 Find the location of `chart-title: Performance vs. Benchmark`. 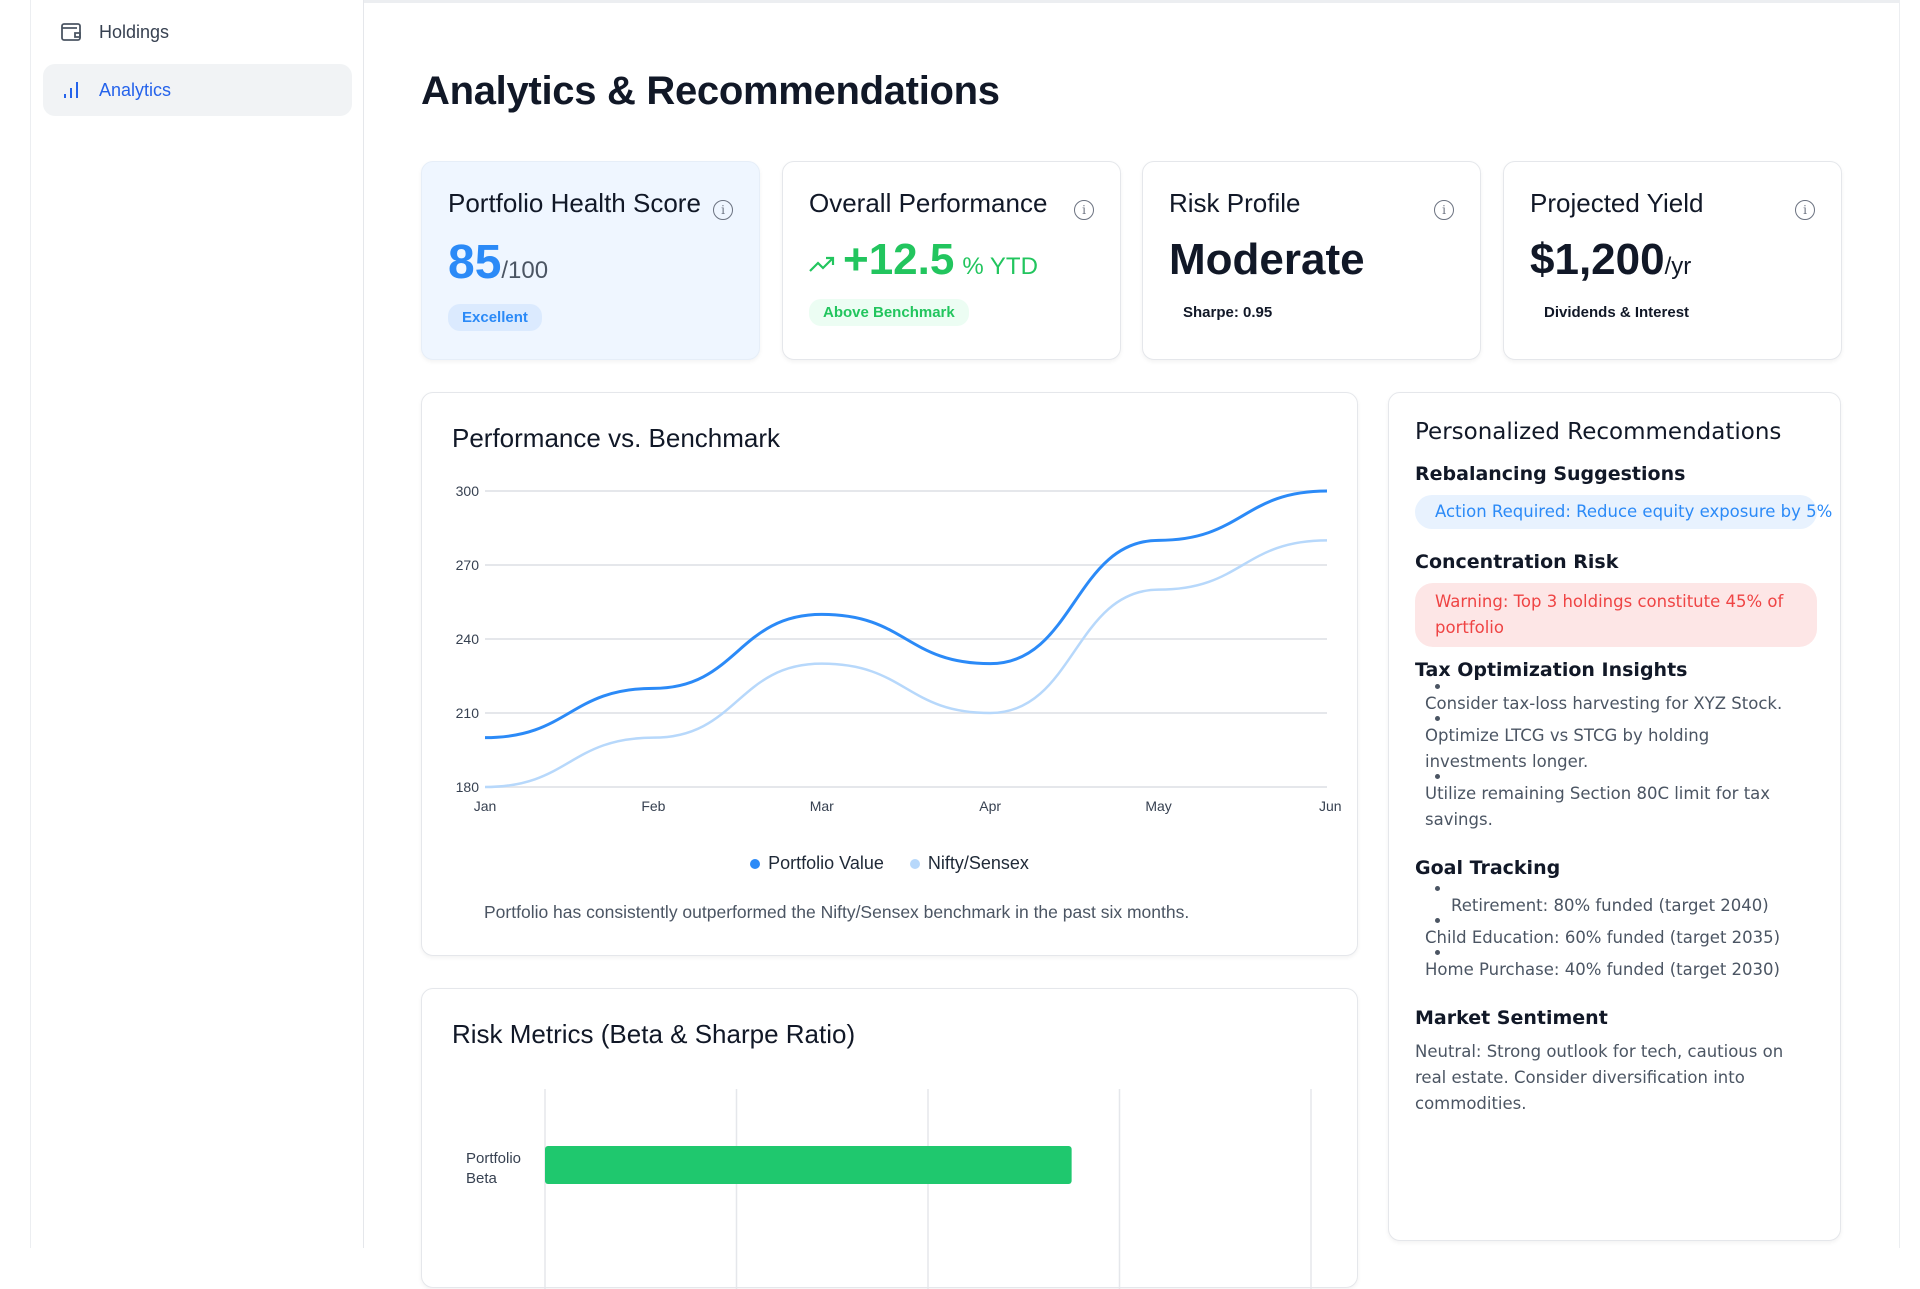

chart-title: Performance vs. Benchmark is located at coordinates (616, 438).